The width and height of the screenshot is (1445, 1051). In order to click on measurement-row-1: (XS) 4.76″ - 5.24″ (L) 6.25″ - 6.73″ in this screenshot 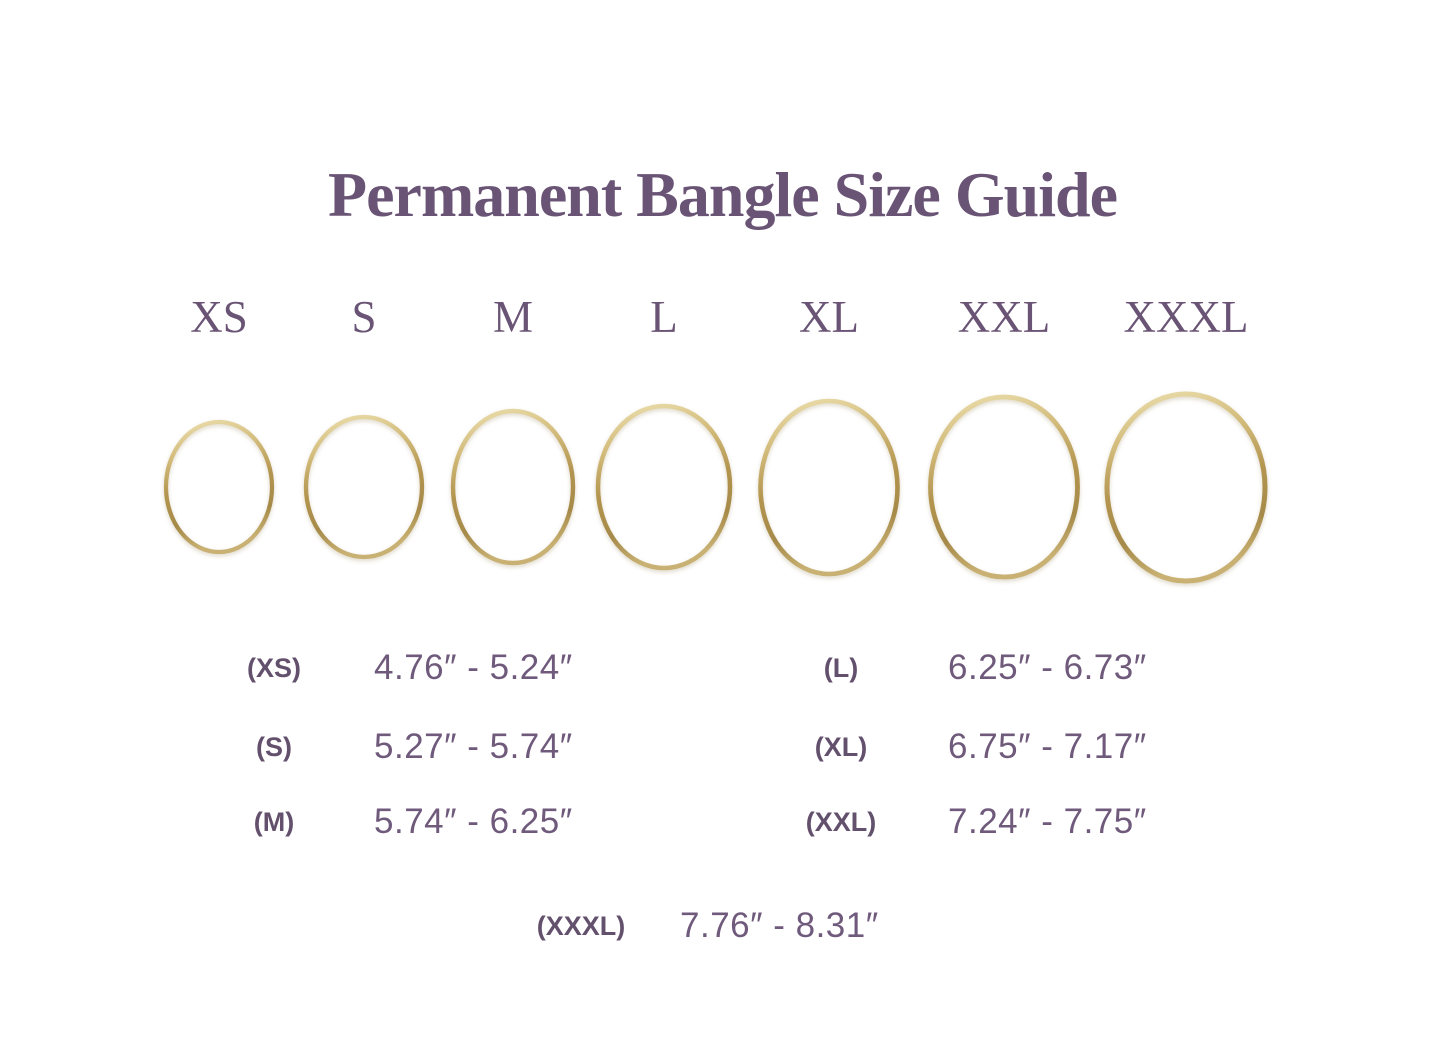, I will do `click(722, 668)`.